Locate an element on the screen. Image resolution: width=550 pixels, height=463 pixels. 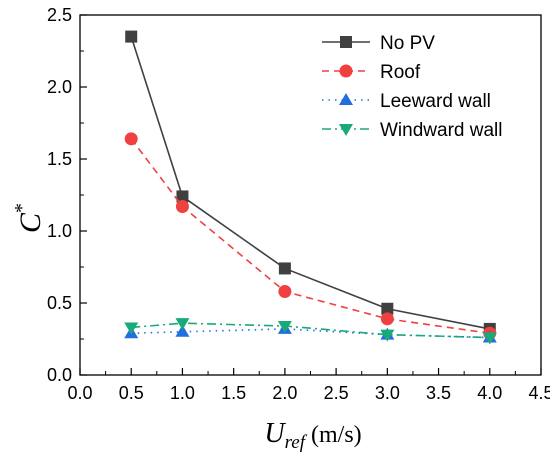
y-tick-label: 1.5 is located at coordinates (59, 159).